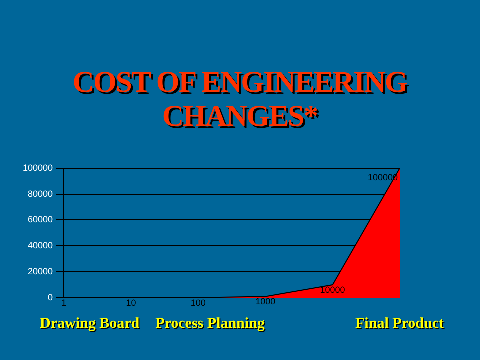 The width and height of the screenshot is (480, 360). What do you see at coordinates (333, 290) in the screenshot?
I see `data-label: 10000` at bounding box center [333, 290].